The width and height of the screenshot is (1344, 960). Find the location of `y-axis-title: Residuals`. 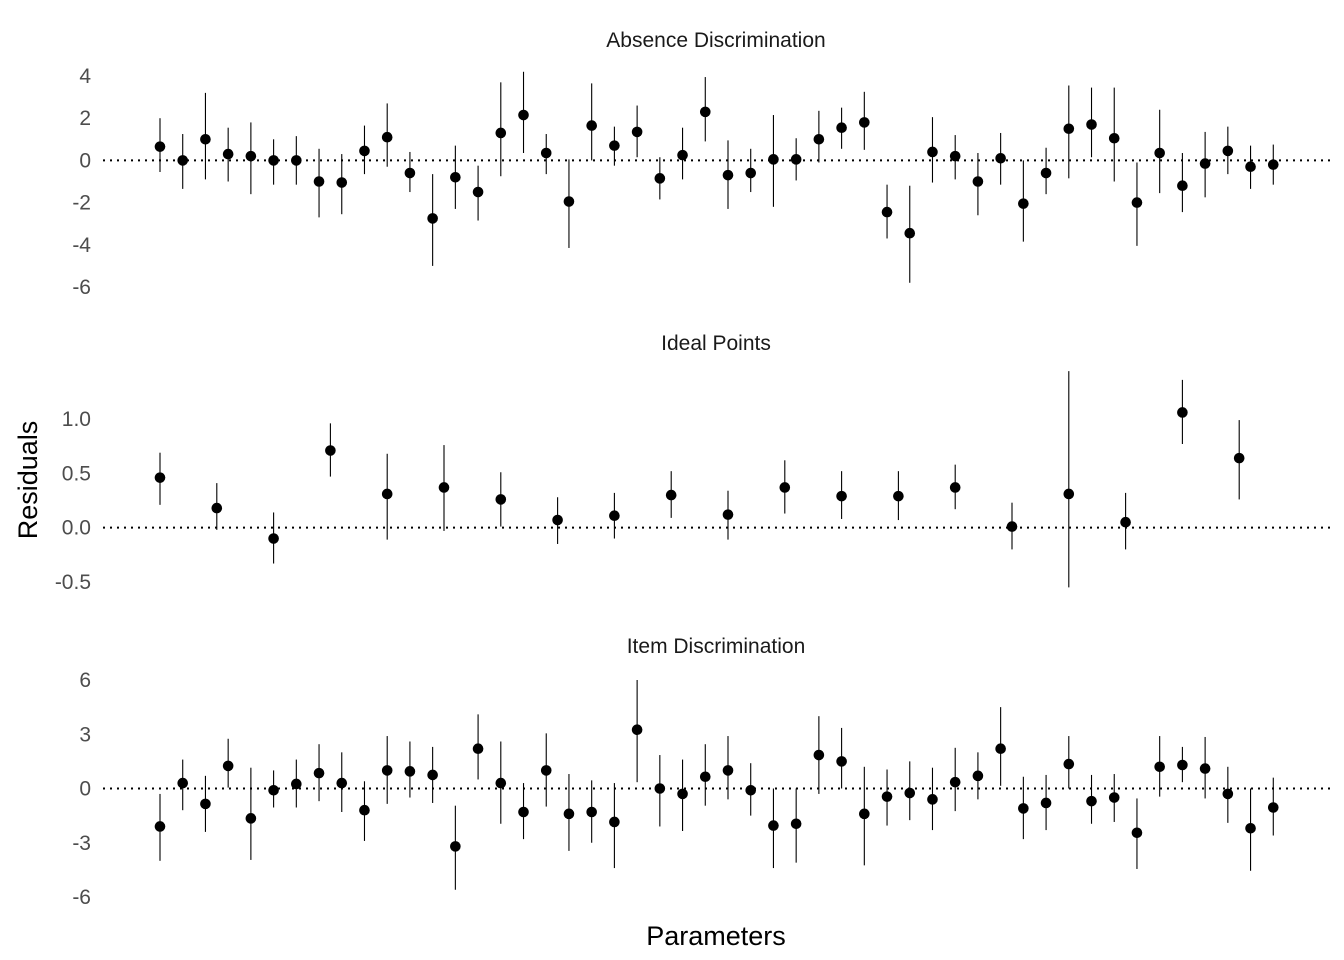

y-axis-title: Residuals is located at coordinates (28, 480).